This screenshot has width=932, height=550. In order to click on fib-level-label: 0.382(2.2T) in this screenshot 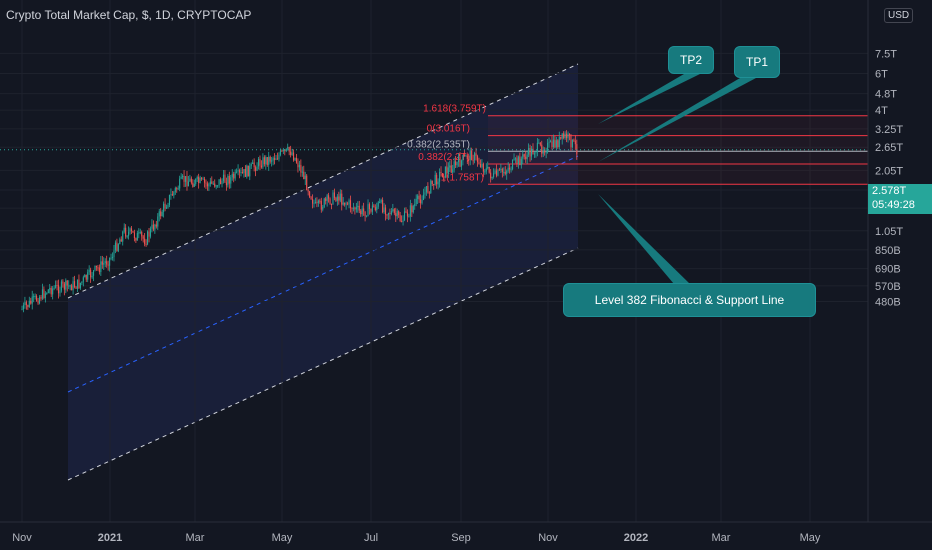, I will do `click(444, 157)`.